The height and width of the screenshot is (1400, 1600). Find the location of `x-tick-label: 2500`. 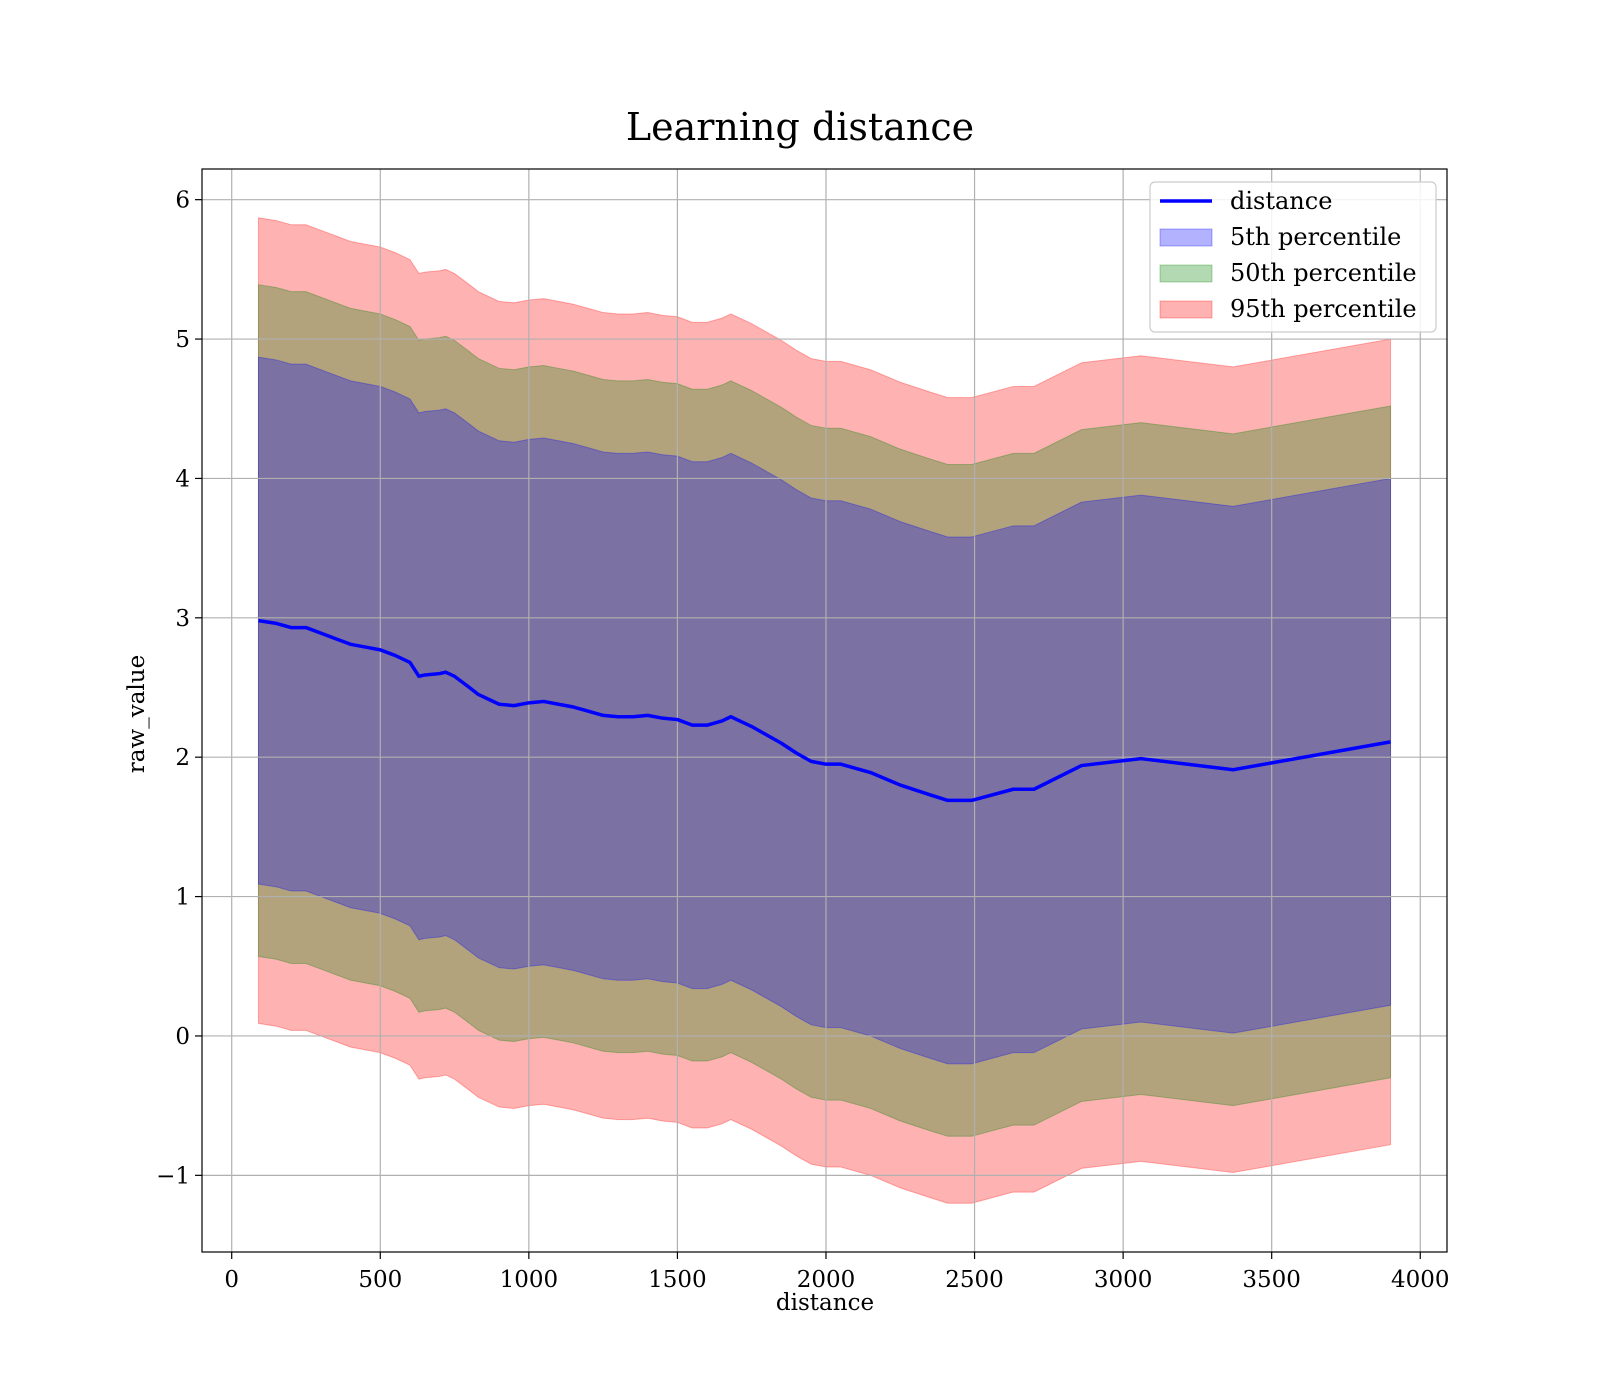

x-tick-label: 2500 is located at coordinates (974, 1280).